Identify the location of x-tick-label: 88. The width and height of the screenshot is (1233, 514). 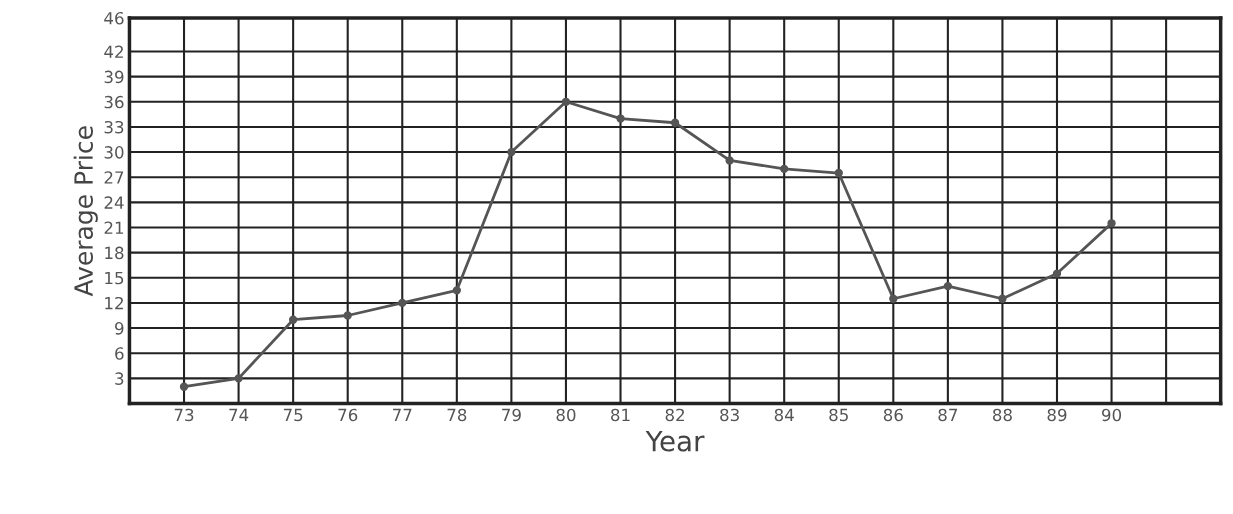
(1002, 415).